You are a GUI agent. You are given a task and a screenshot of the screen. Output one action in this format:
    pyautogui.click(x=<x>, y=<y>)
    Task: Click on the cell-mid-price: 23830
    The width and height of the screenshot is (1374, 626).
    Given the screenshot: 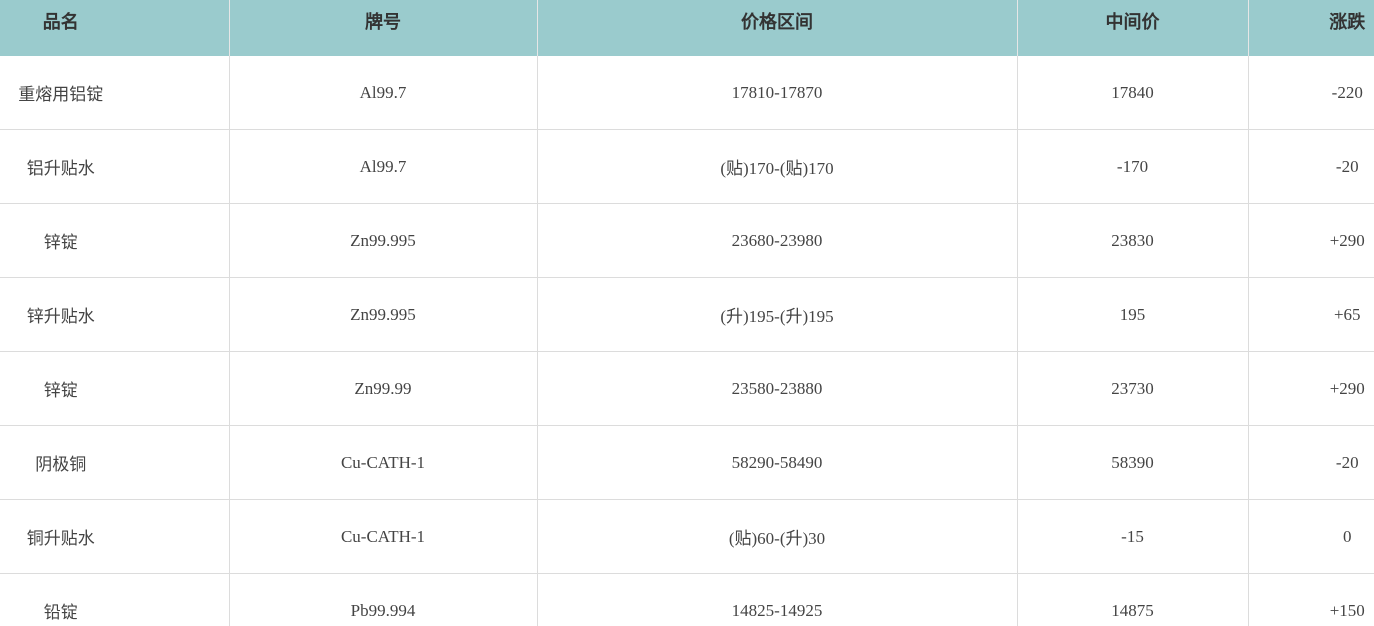 What is the action you would take?
    pyautogui.click(x=1133, y=240)
    